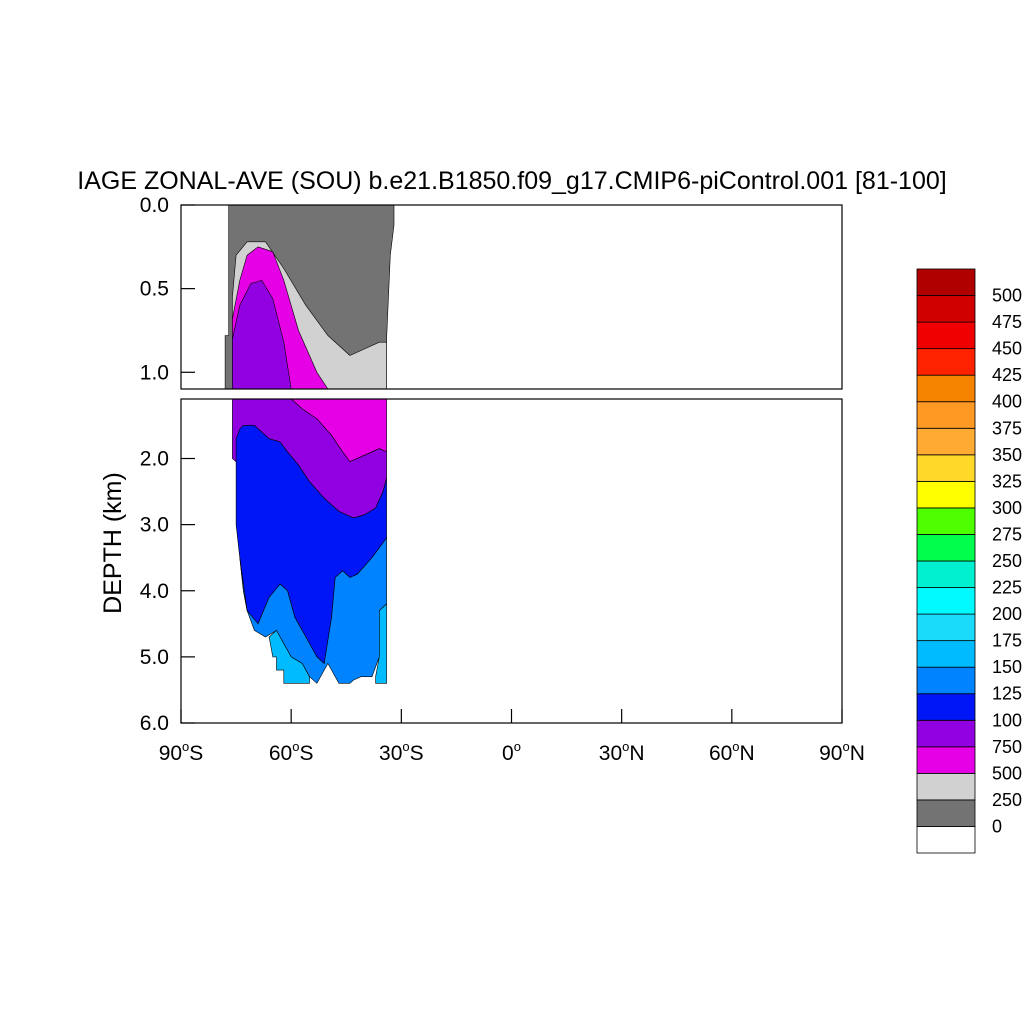  What do you see at coordinates (1007, 800) in the screenshot?
I see `legend-label-1: 250` at bounding box center [1007, 800].